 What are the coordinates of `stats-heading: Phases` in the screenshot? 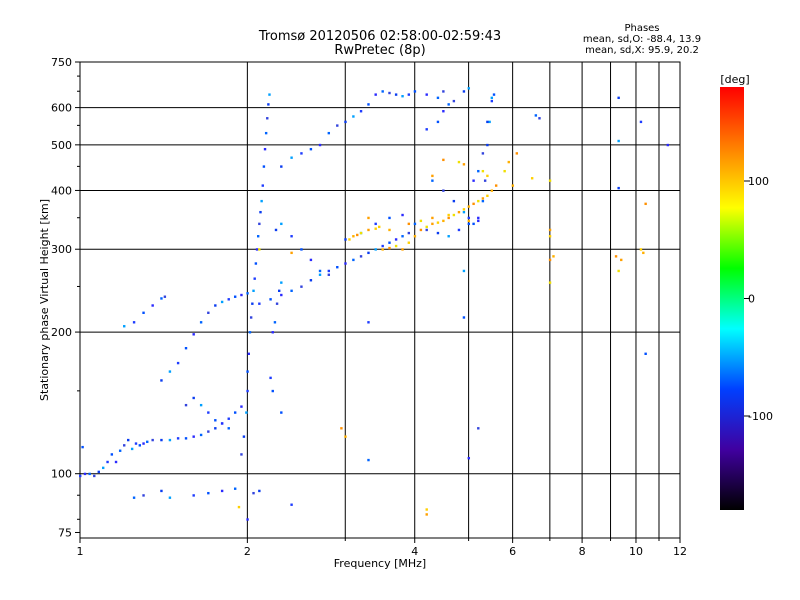 It's located at (641, 28).